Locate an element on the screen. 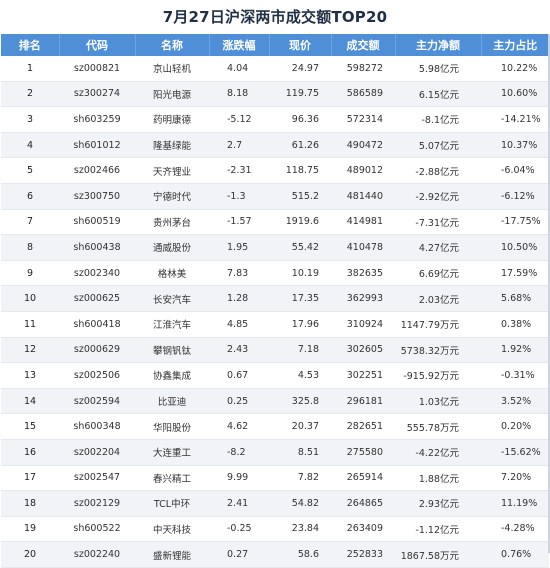 This screenshot has height=568, width=550. cell-price: 20.37 is located at coordinates (300, 426).